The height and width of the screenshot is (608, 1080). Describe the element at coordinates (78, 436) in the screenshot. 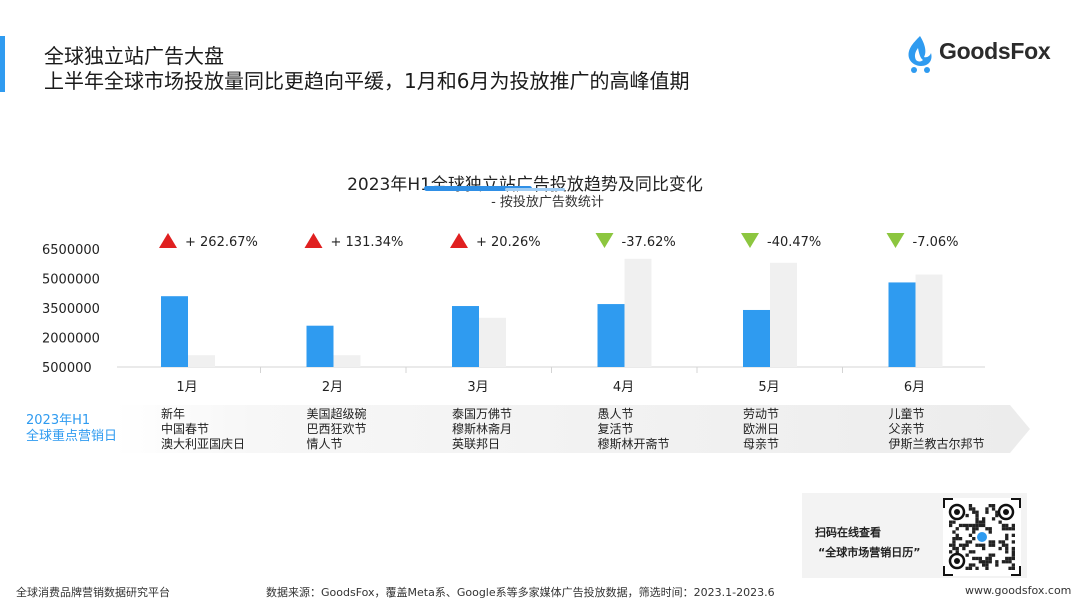

I see `calendar-label-title: 全球重点营销日历` at that location.